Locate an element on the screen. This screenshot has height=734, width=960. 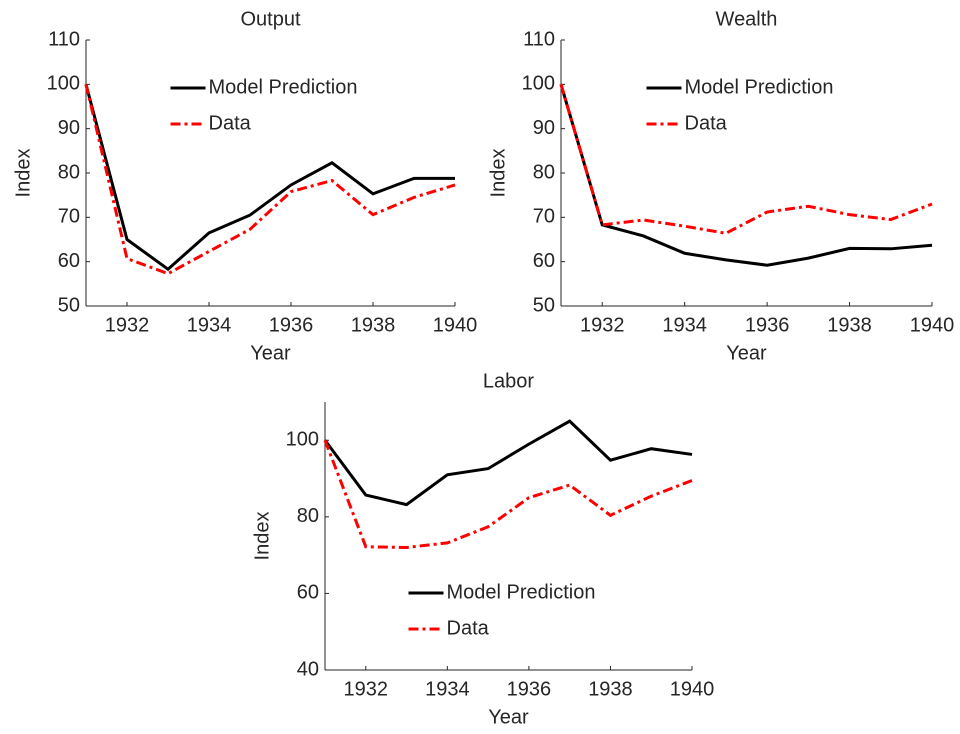
y-tick-label: 40 is located at coordinates (308, 669).